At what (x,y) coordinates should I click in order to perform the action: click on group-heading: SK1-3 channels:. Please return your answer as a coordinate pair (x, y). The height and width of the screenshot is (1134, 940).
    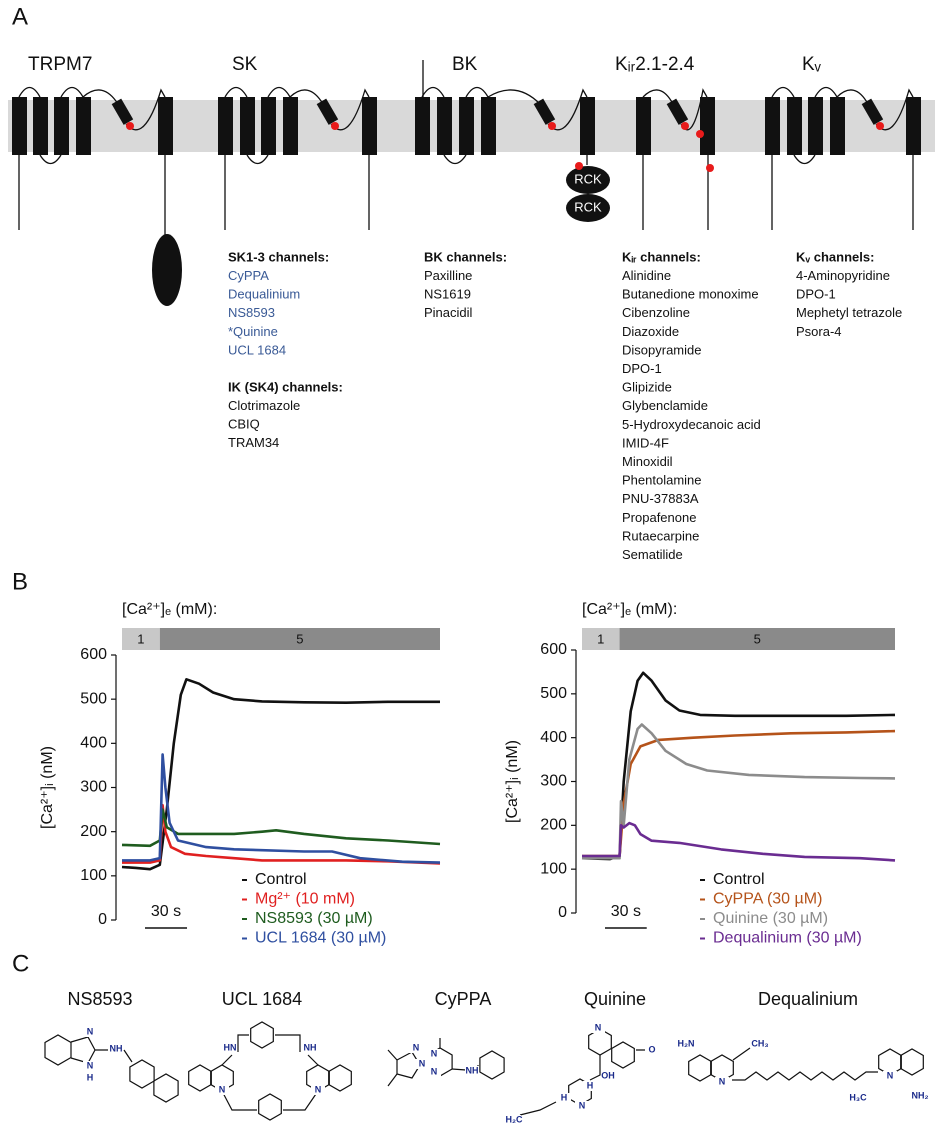
    Looking at the image, I should click on (278, 256).